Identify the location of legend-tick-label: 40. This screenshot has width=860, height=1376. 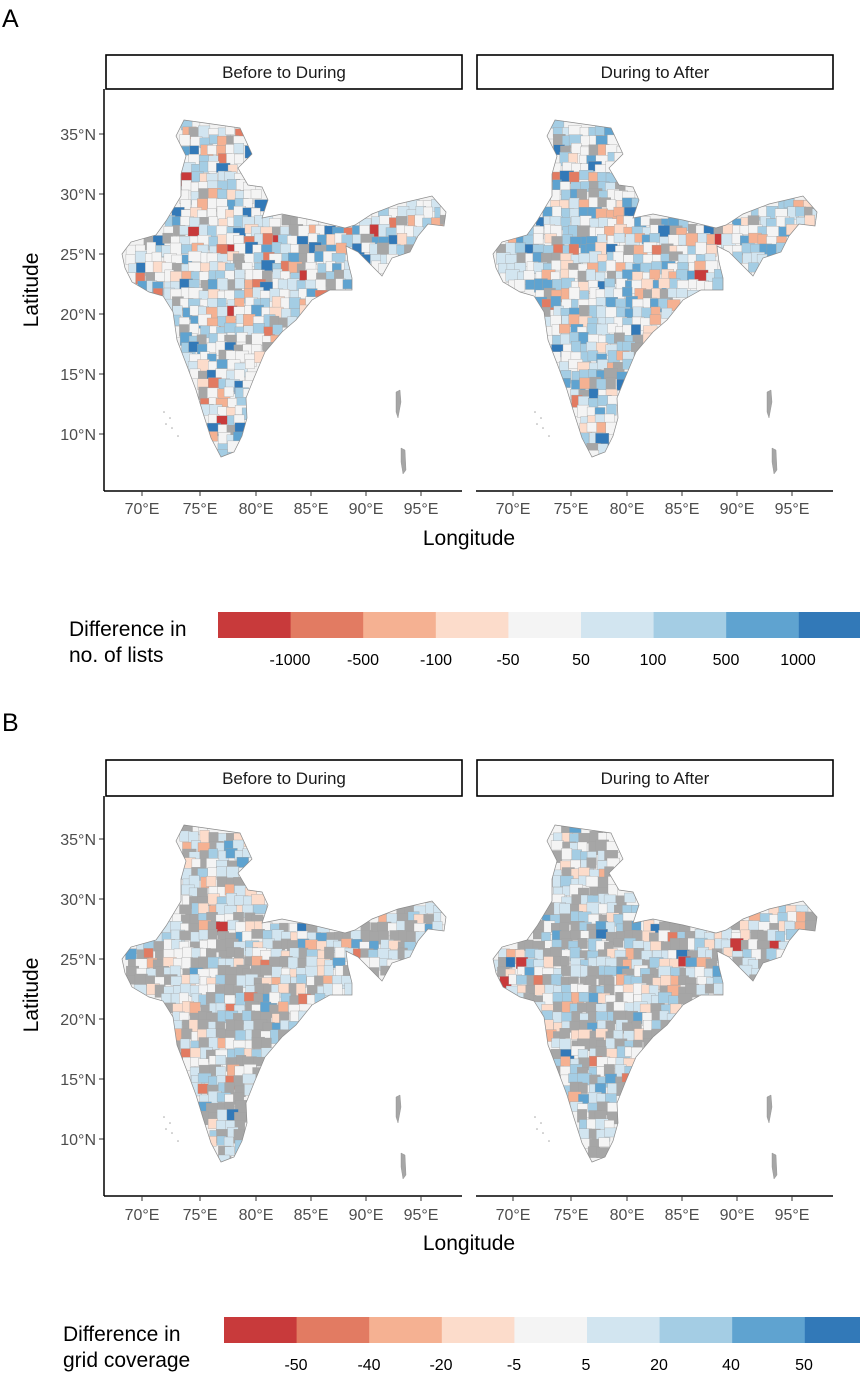
(731, 1365).